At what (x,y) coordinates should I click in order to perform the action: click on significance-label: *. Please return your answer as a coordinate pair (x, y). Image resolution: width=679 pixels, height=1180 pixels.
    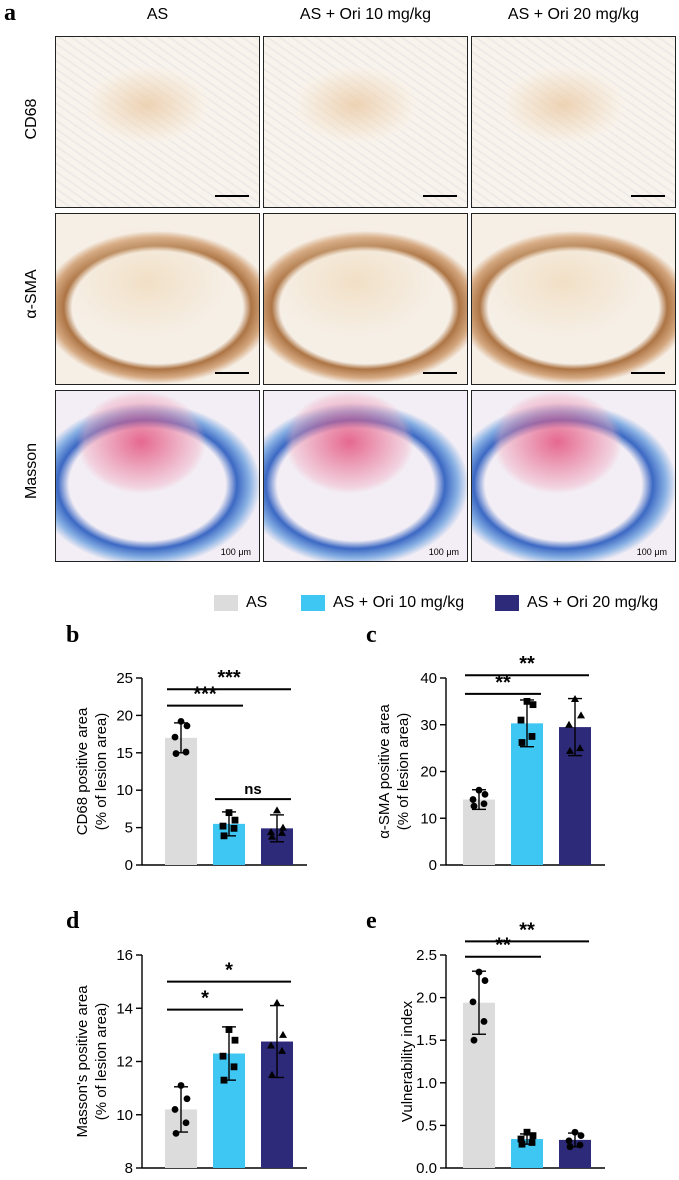
    Looking at the image, I should click on (229, 971).